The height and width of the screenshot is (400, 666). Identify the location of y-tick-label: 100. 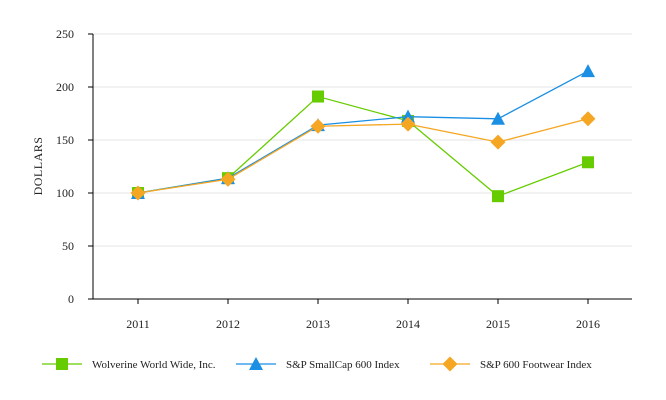
(65, 193).